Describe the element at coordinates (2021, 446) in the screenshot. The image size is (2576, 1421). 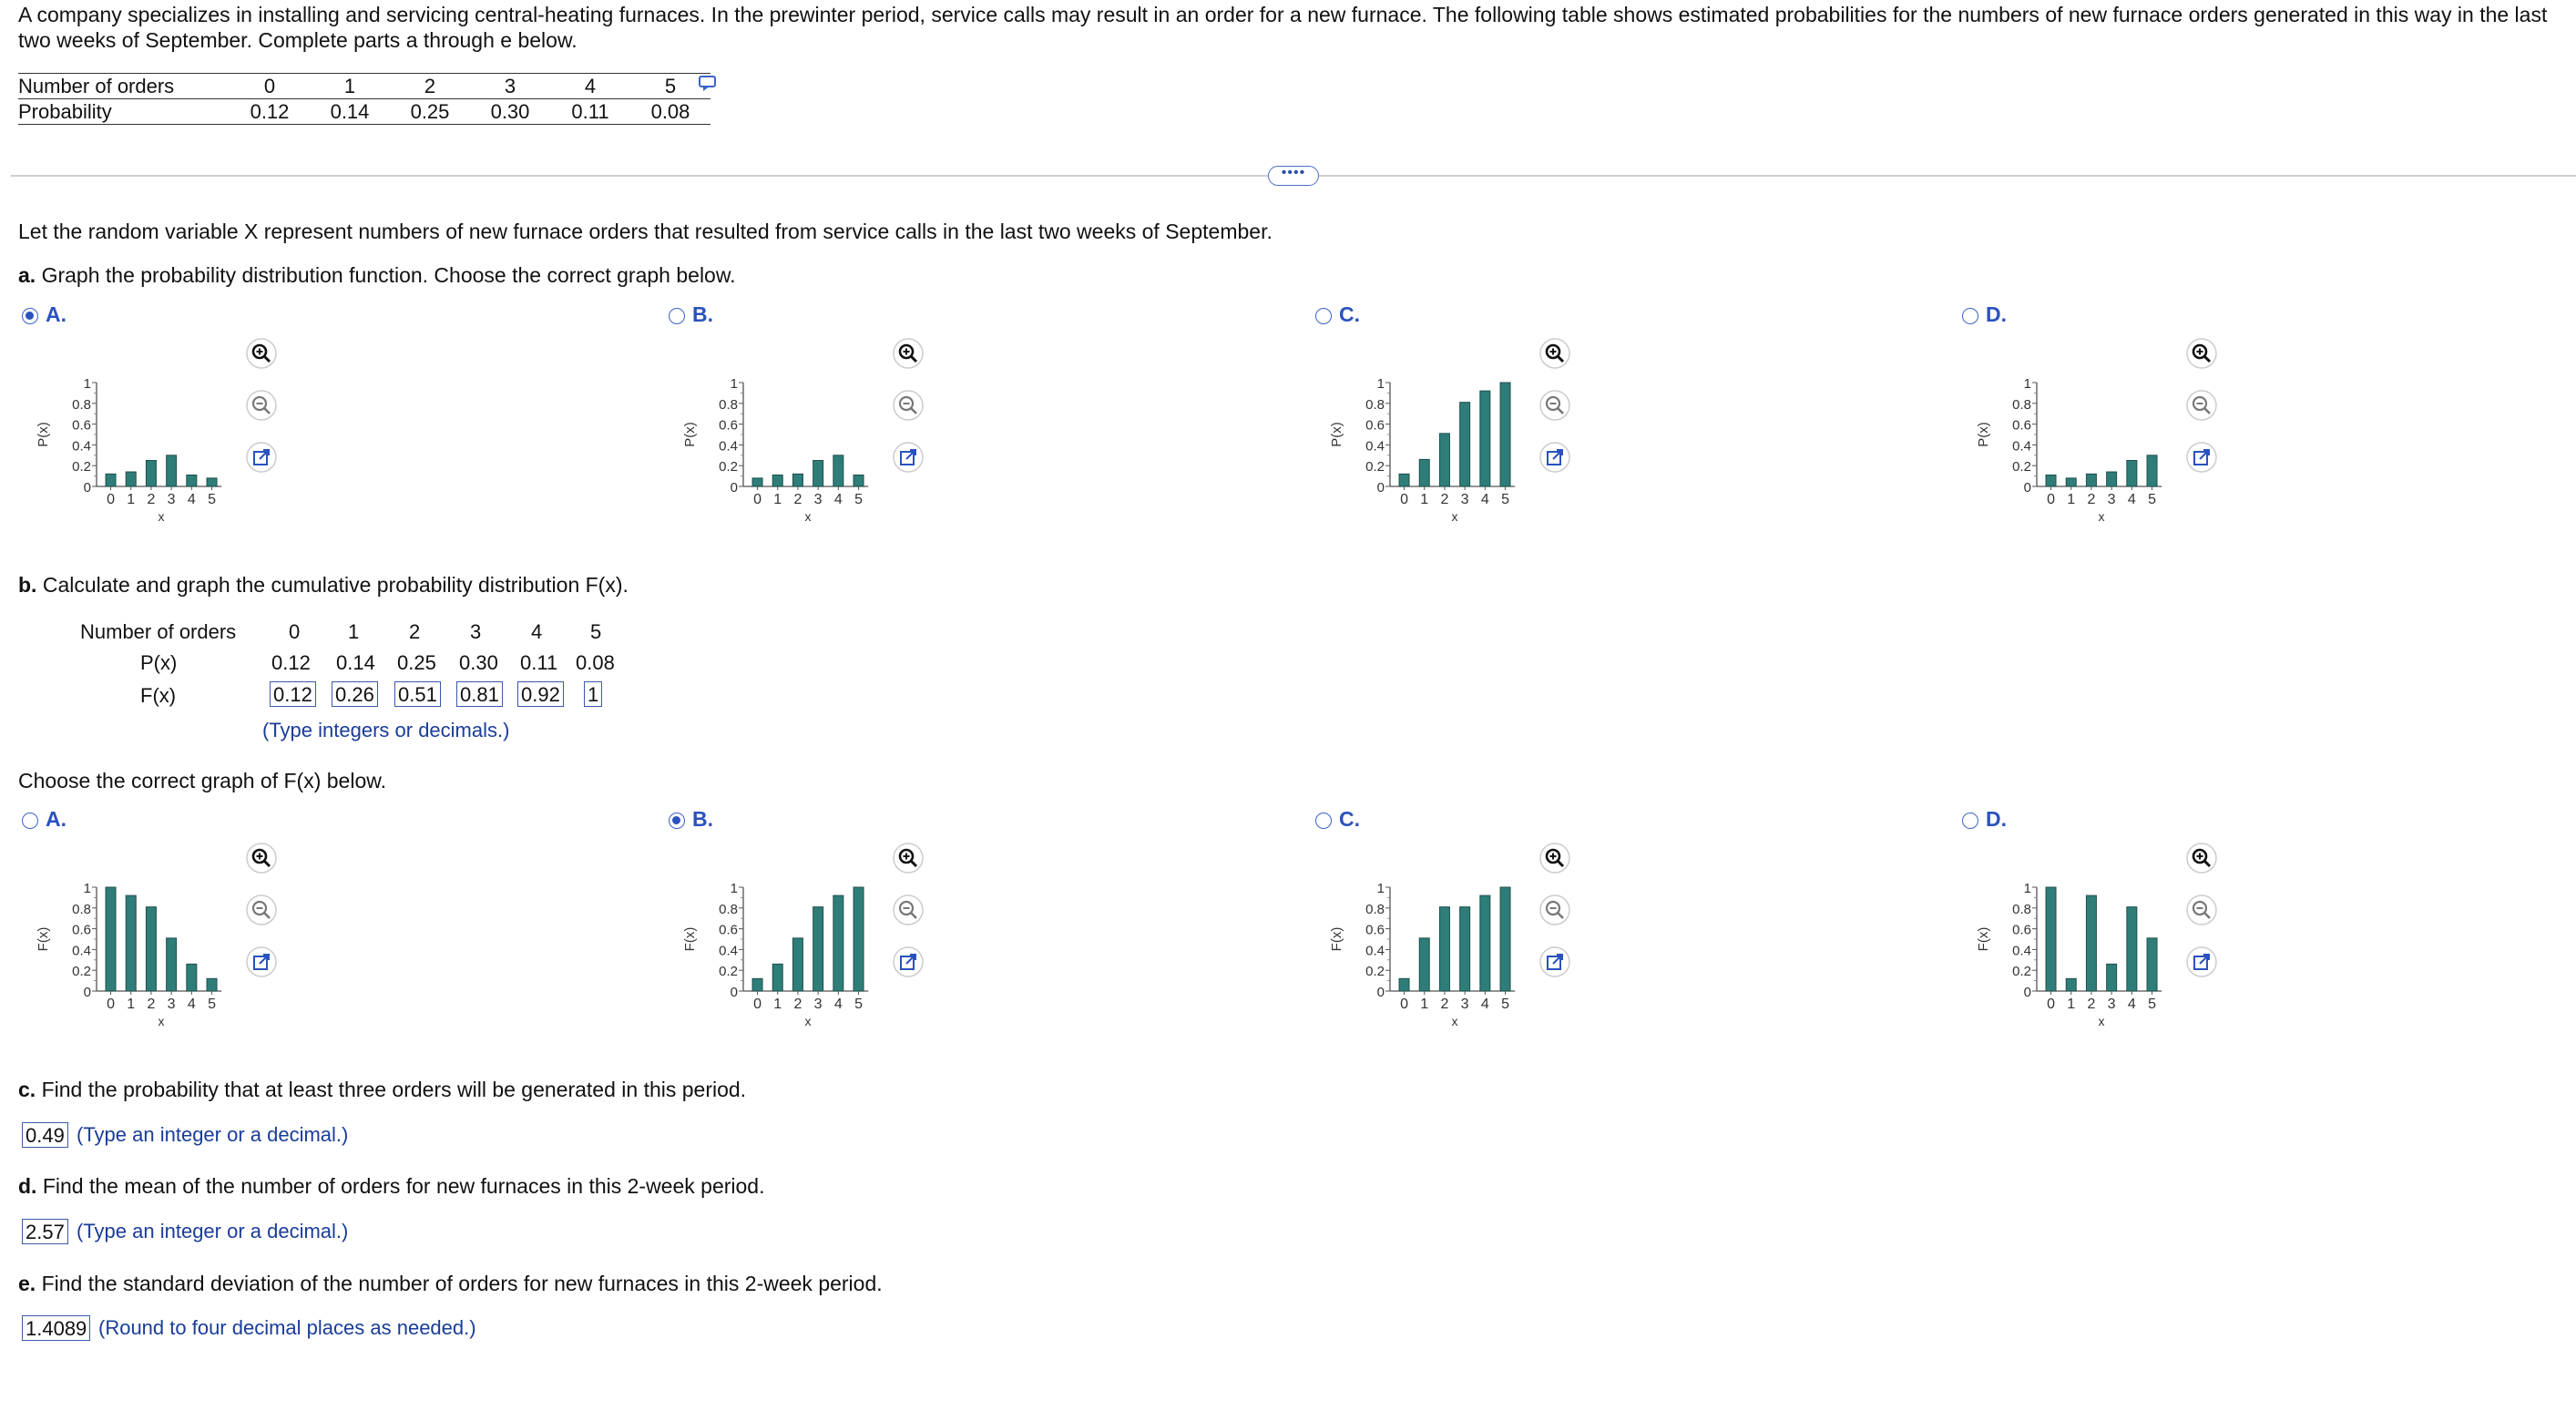
I see `y-tick-label: 0.4` at that location.